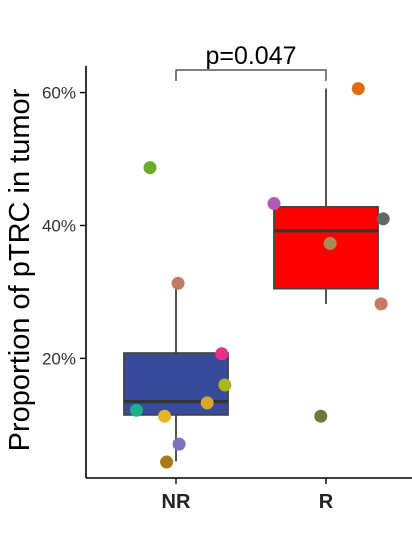 This screenshot has width=412, height=534. I want to click on box-r, so click(326, 196).